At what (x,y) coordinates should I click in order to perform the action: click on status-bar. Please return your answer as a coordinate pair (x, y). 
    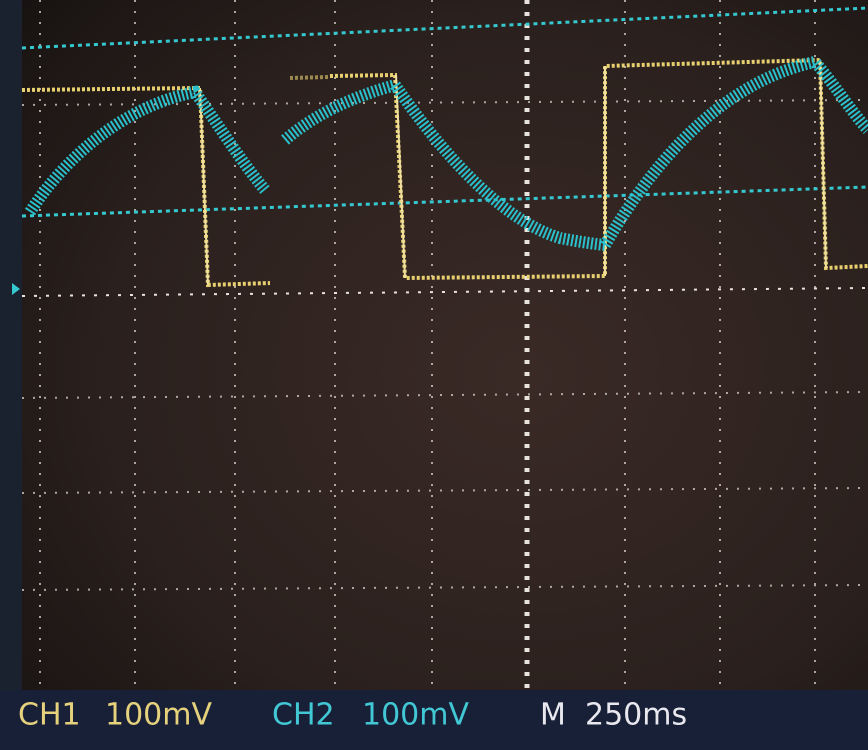
    Looking at the image, I should click on (434, 720).